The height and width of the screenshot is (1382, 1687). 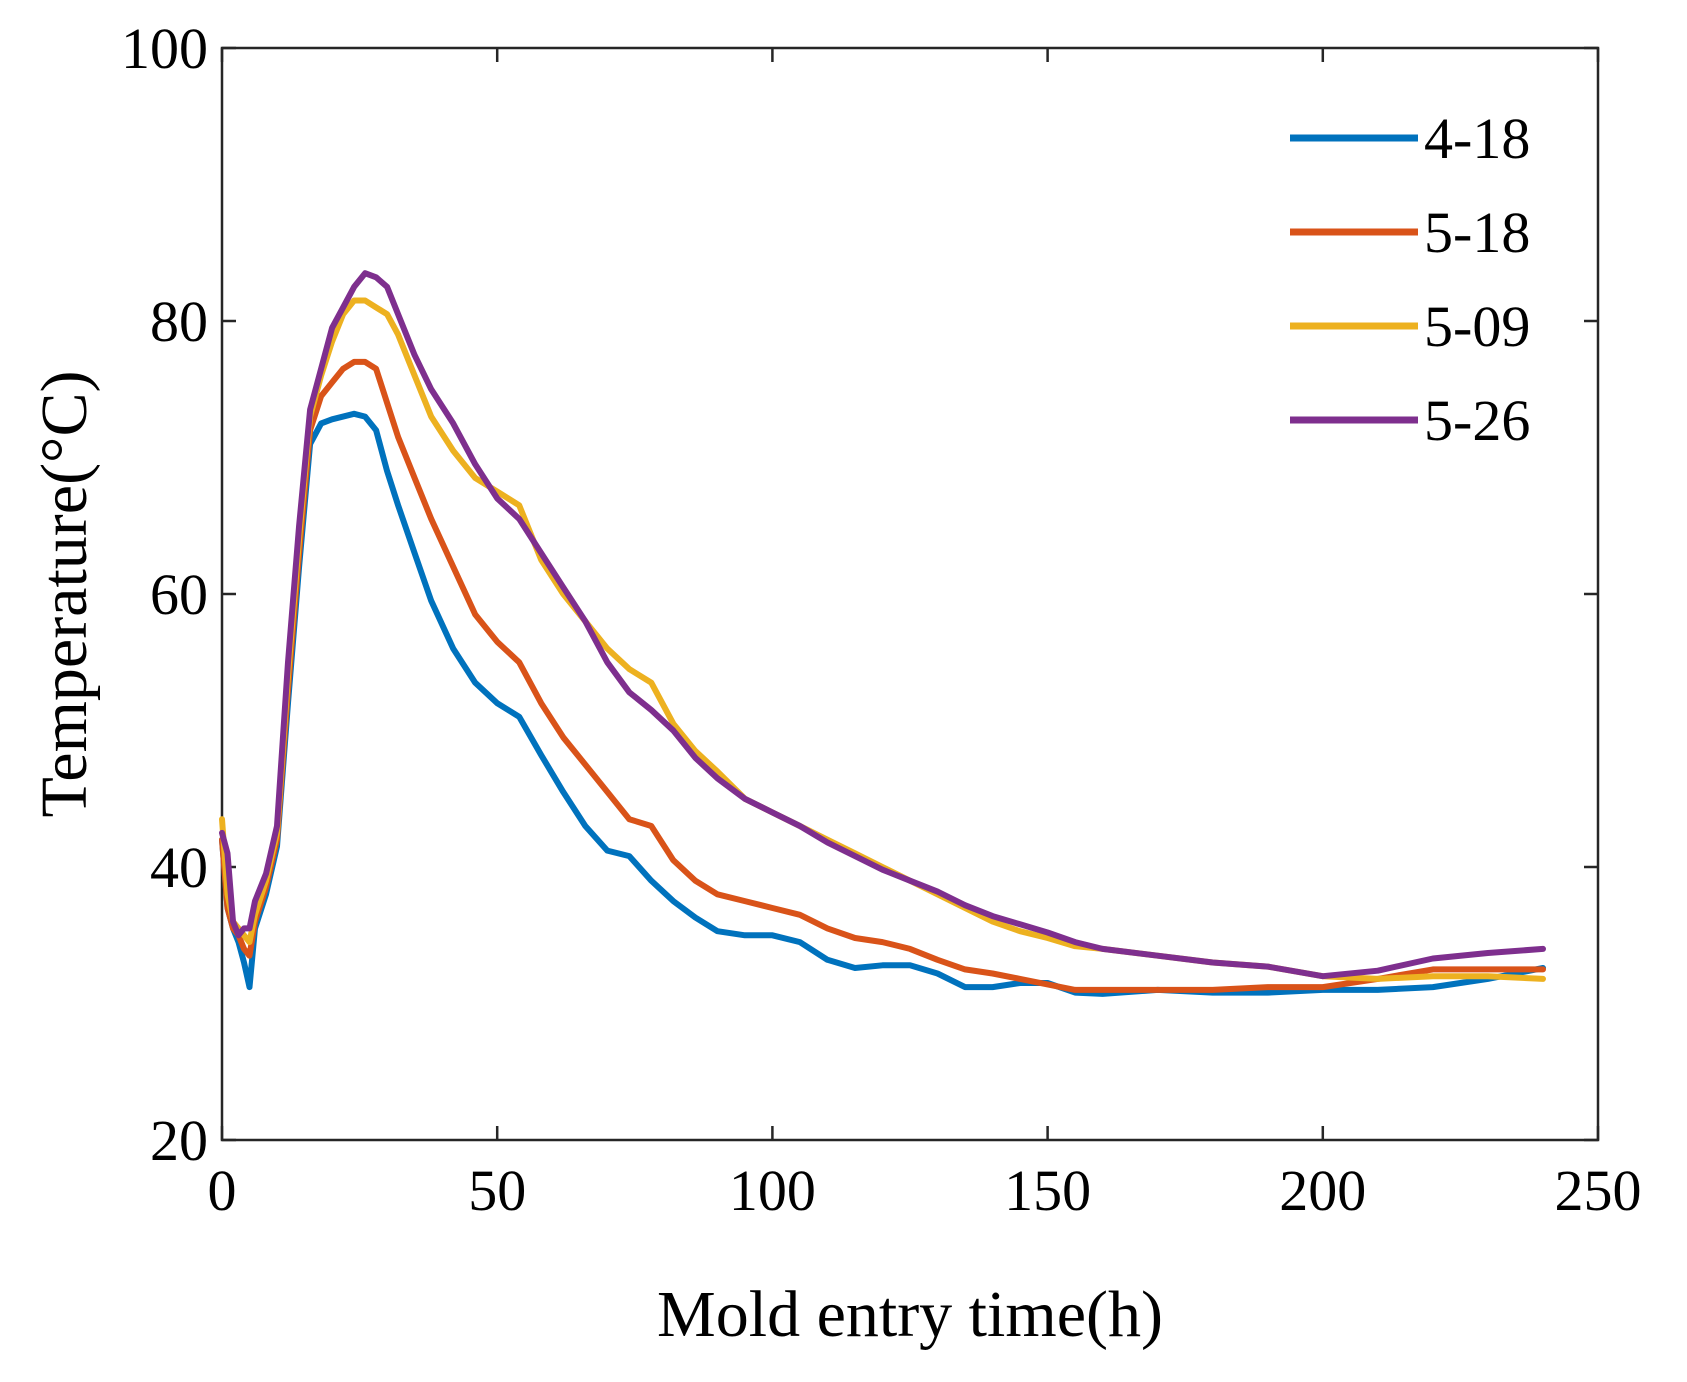 What do you see at coordinates (179, 867) in the screenshot?
I see `y-tick-label: 40` at bounding box center [179, 867].